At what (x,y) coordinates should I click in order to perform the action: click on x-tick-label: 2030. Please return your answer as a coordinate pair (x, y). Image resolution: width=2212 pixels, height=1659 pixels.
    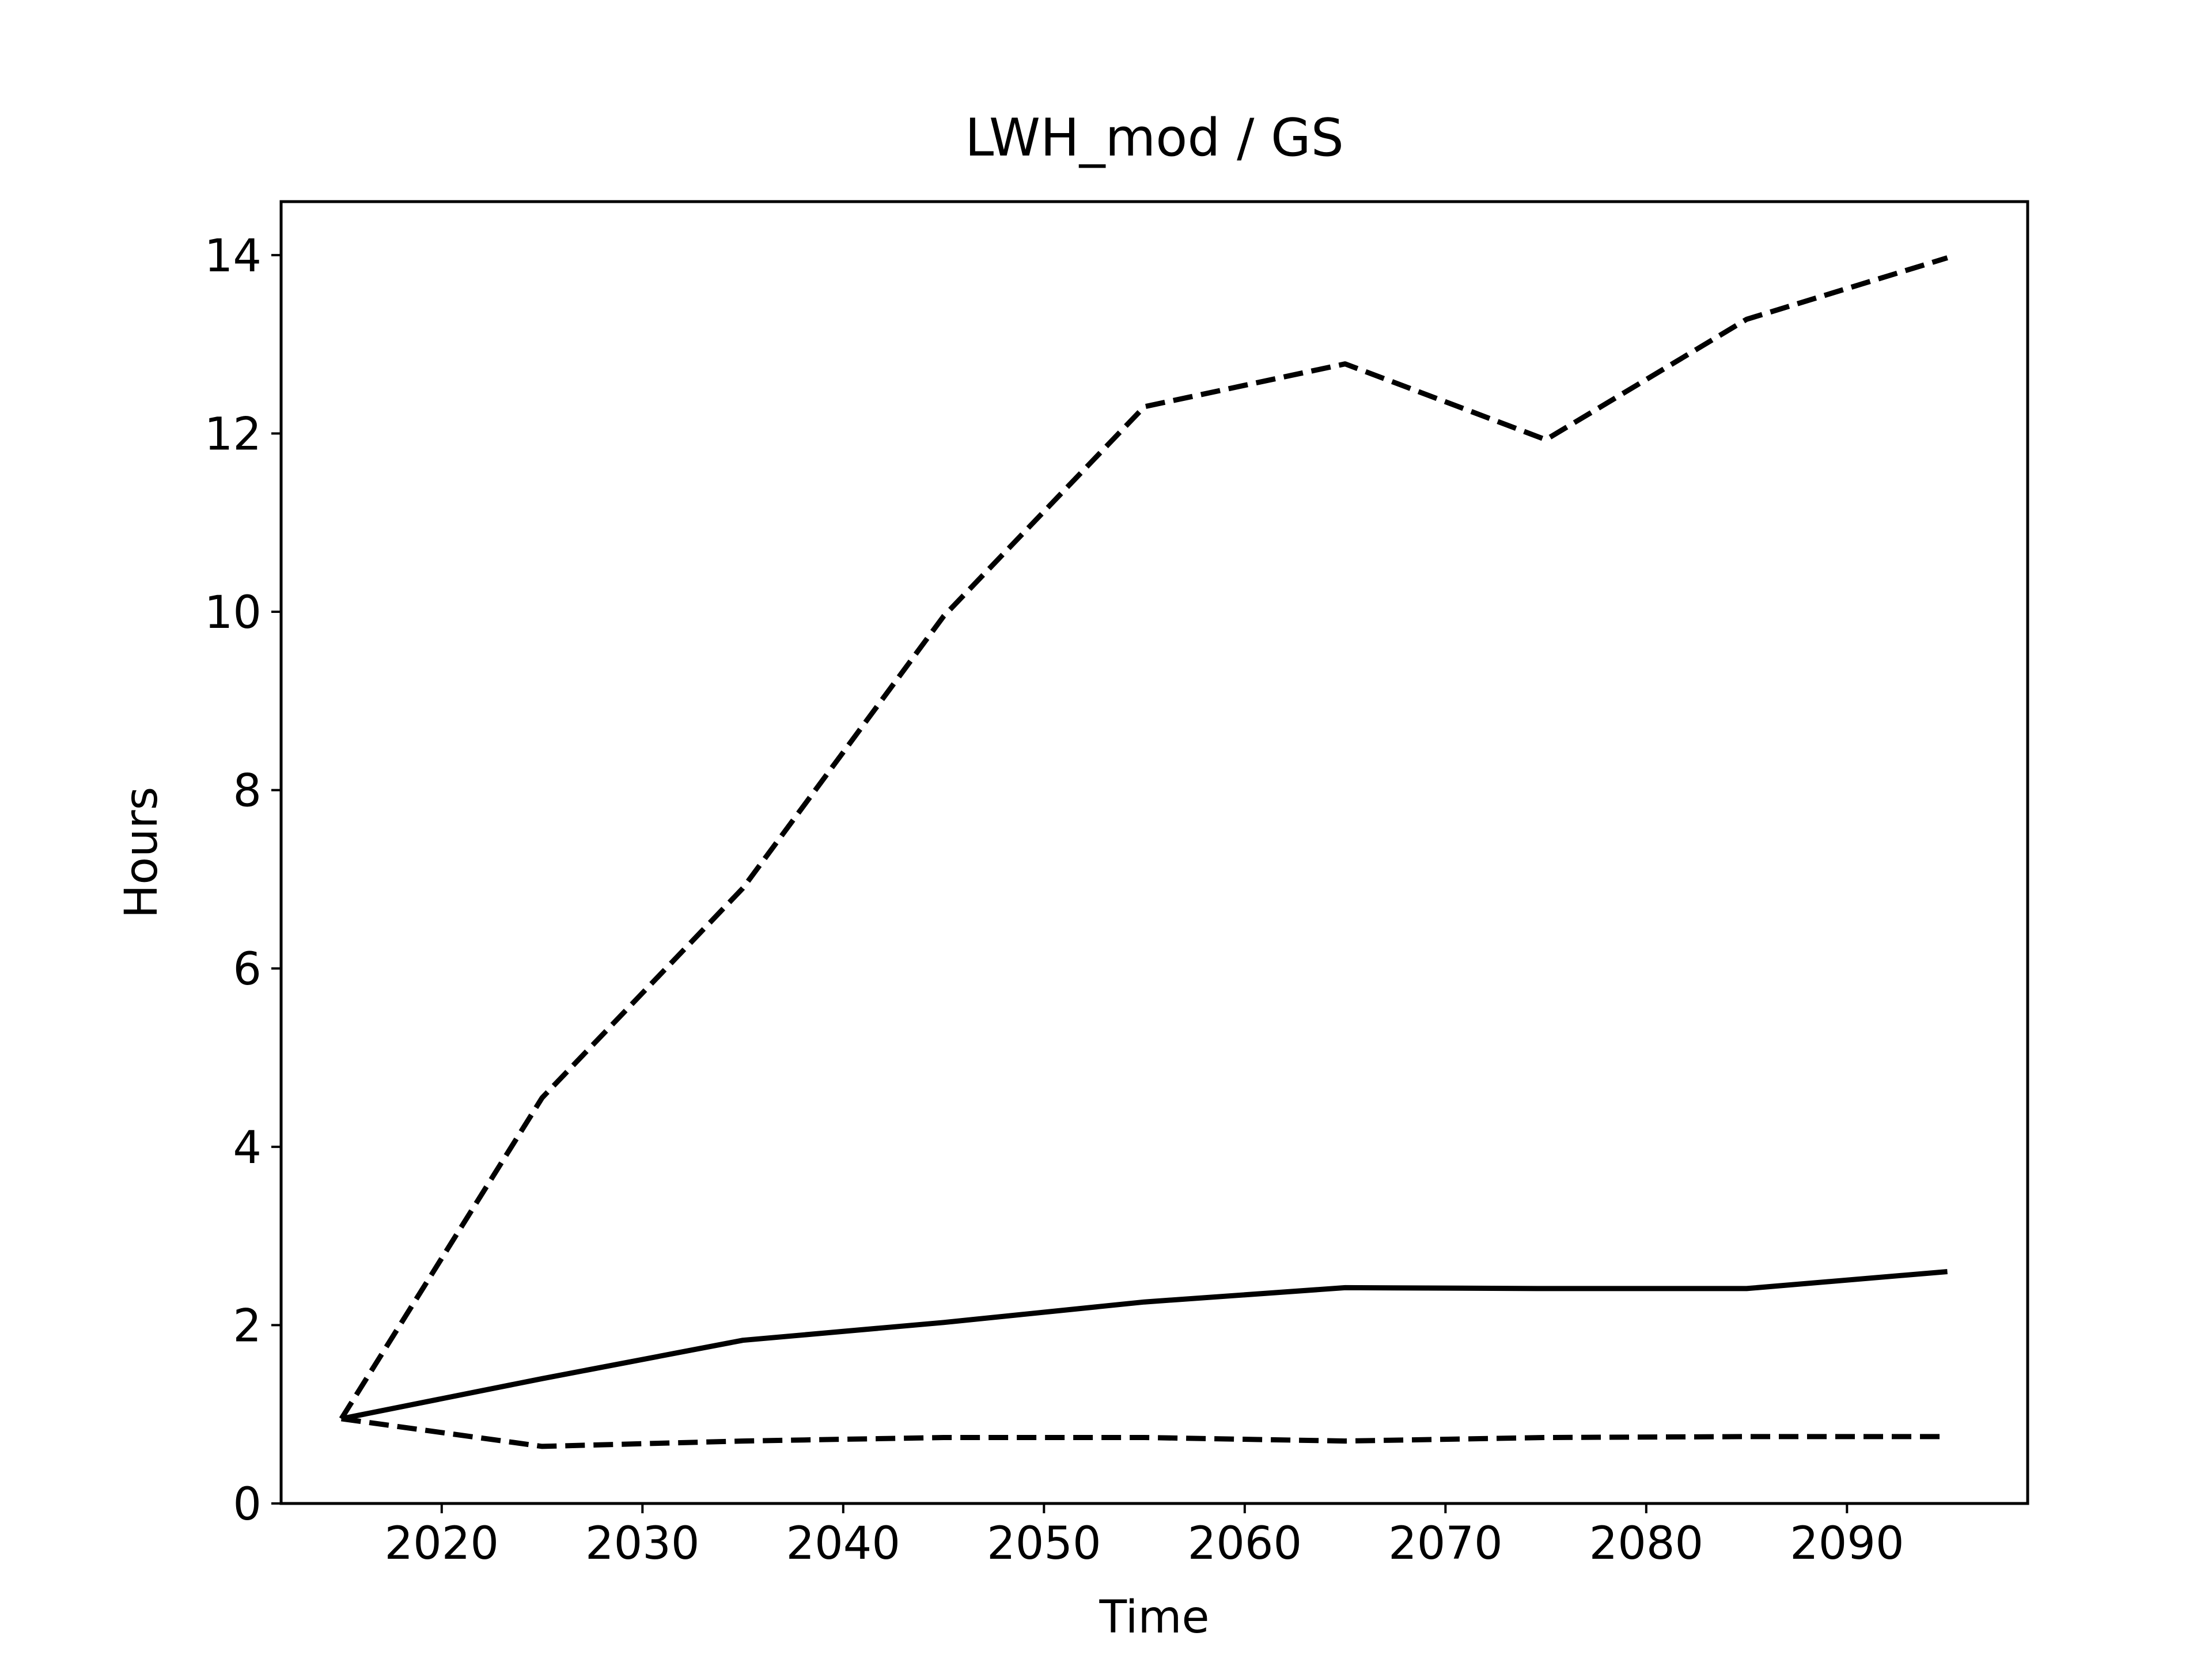
    Looking at the image, I should click on (642, 1544).